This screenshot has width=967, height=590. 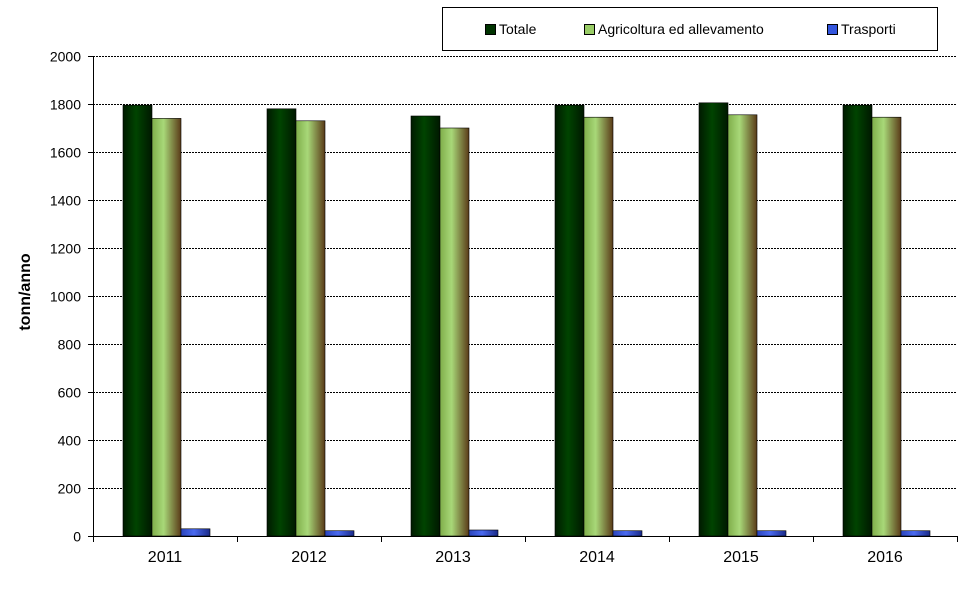 I want to click on y-tick-label: 1800, so click(x=65, y=105).